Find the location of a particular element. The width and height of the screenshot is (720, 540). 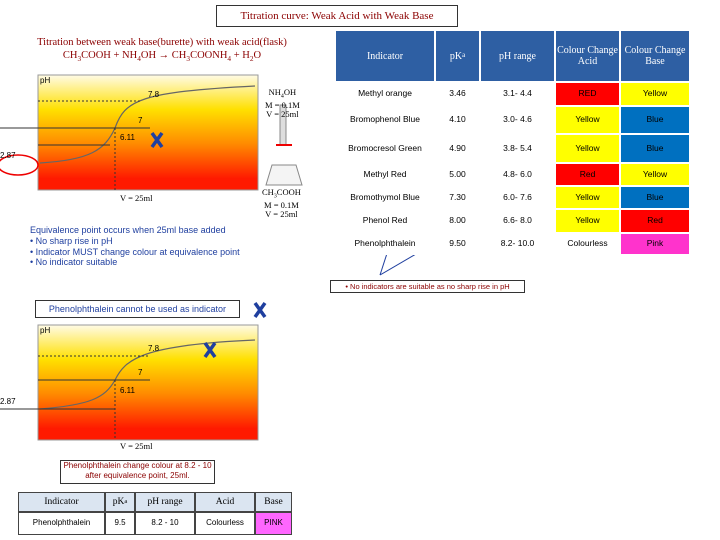

reagent-name: NH4OH is located at coordinates (282, 94).